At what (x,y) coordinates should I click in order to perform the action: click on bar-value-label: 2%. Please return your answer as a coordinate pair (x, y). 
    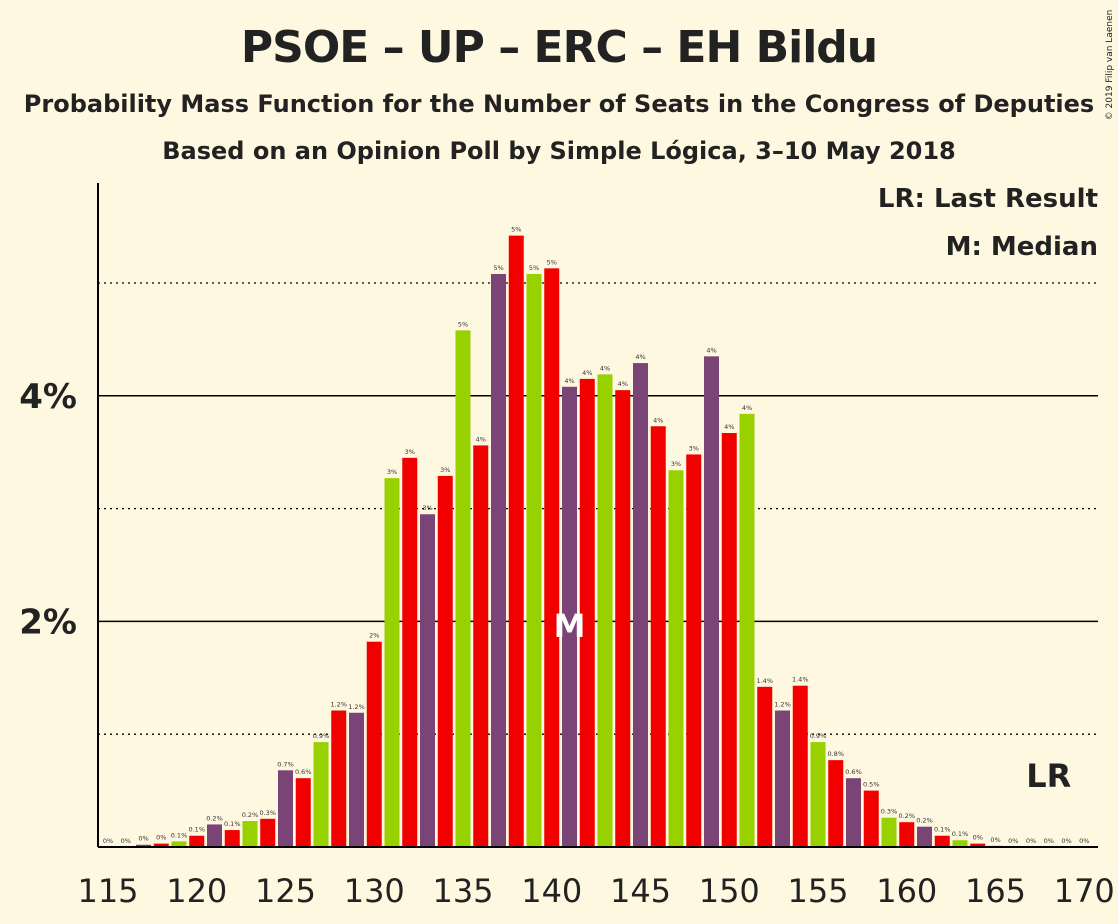
    Looking at the image, I should click on (374, 636).